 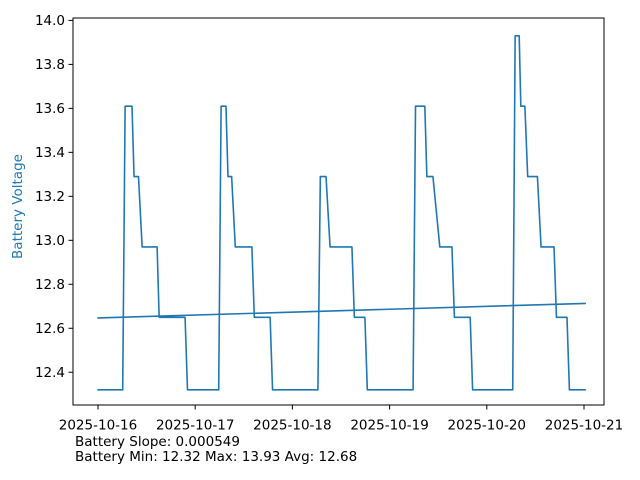 What do you see at coordinates (50, 21) in the screenshot?
I see `y-tick-label: 14.0` at bounding box center [50, 21].